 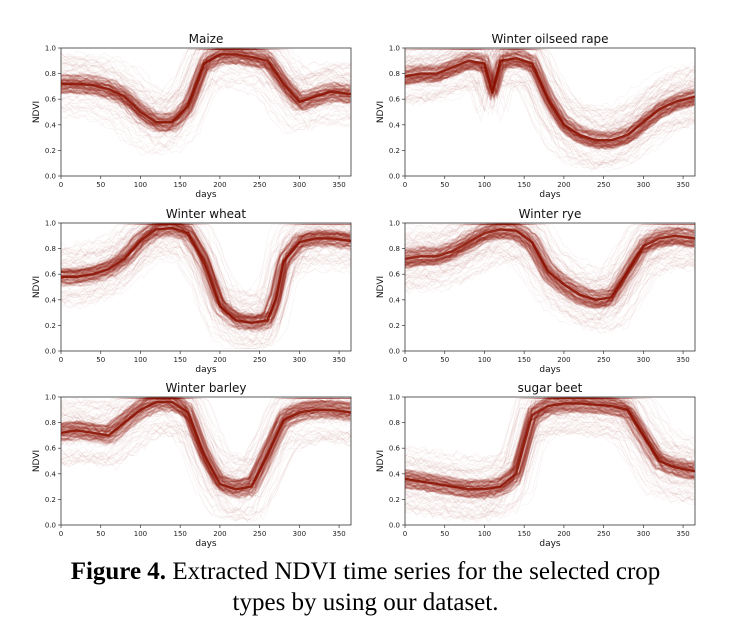 I want to click on winter-barley-series-line, so click(x=206, y=445).